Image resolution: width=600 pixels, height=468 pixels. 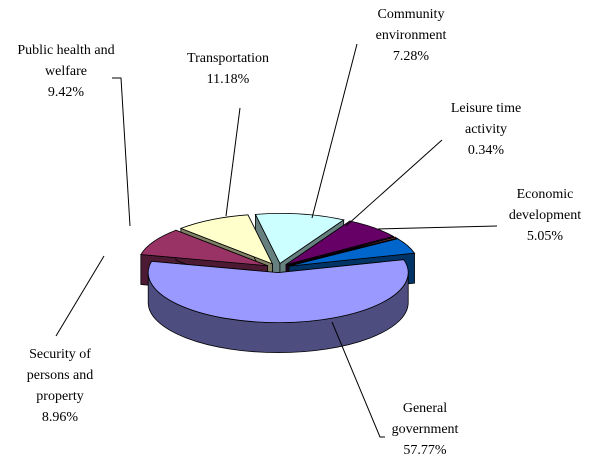 I want to click on slice-label: Security of persons and property 8.96%, so click(x=60, y=386).